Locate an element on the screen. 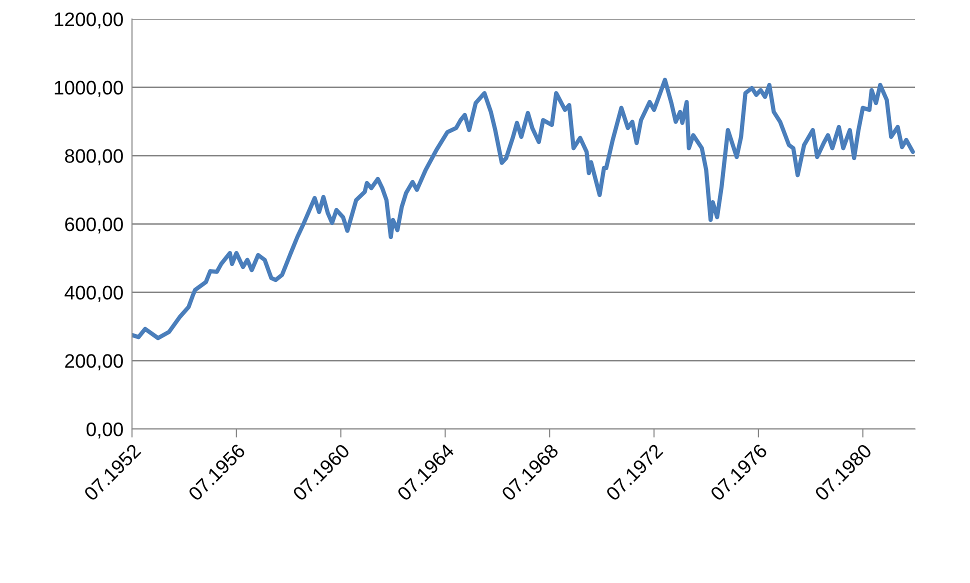 Image resolution: width=970 pixels, height=583 pixels. y-tick-label: 800,00 is located at coordinates (94, 157).